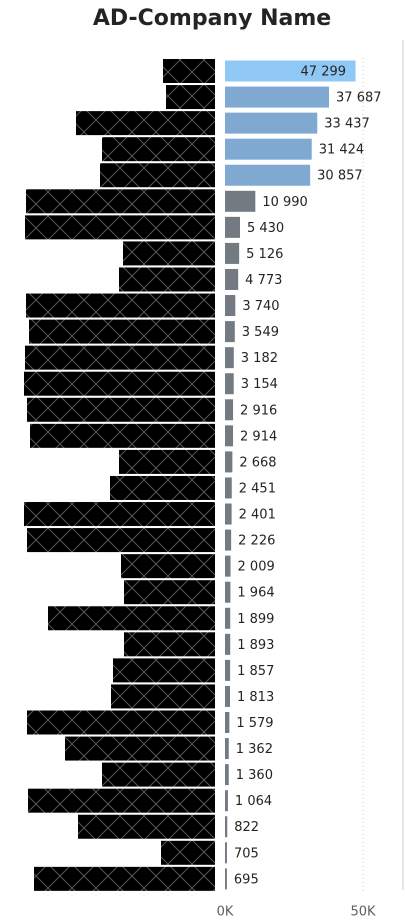 This screenshot has width=405, height=922. I want to click on value-label: 1 893, so click(255, 645).